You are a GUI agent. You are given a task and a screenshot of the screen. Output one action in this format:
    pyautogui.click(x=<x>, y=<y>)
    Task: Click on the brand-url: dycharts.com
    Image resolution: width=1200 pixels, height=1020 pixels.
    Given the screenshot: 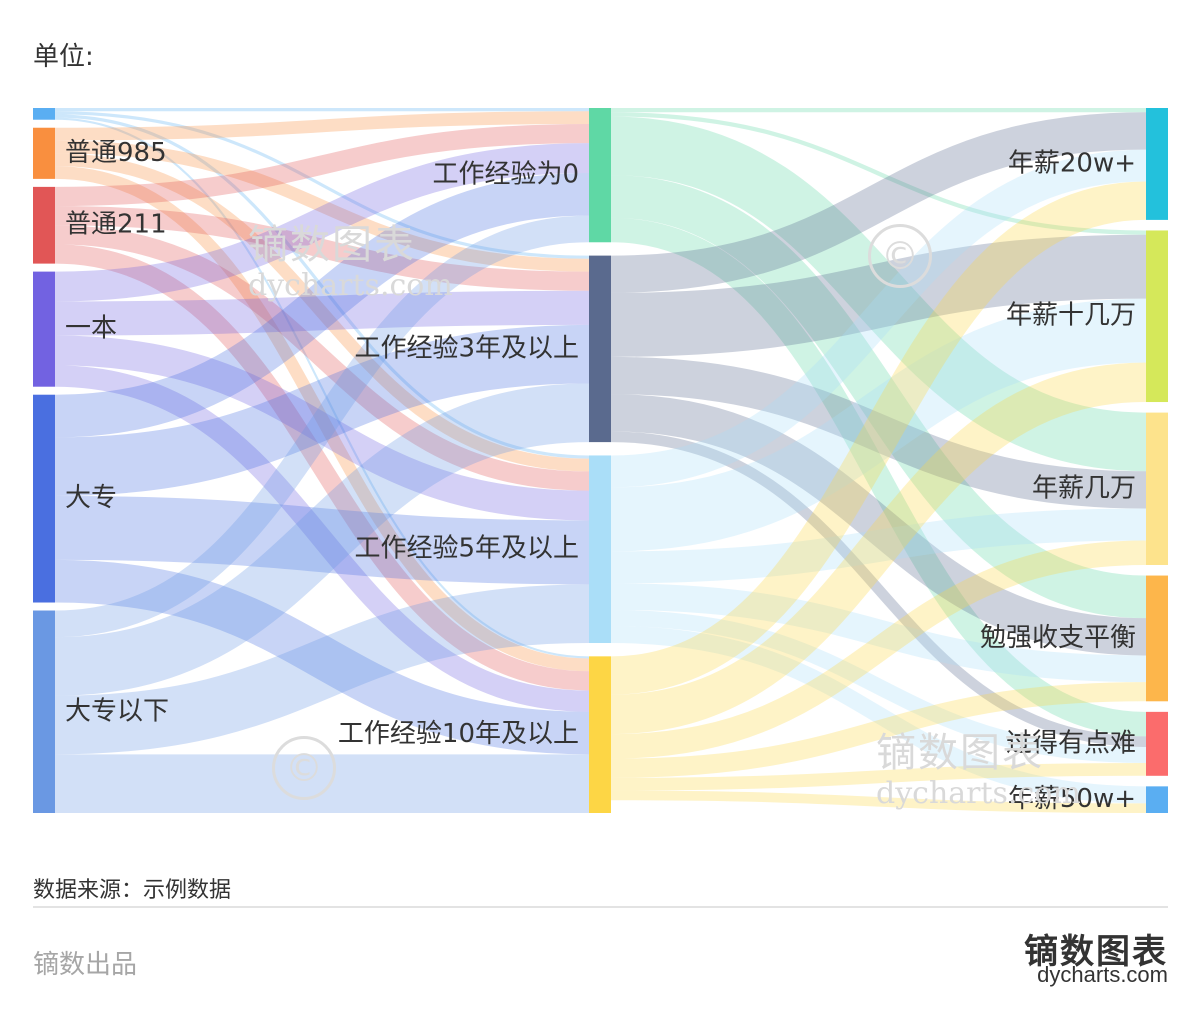 What is the action you would take?
    pyautogui.click(x=1102, y=974)
    